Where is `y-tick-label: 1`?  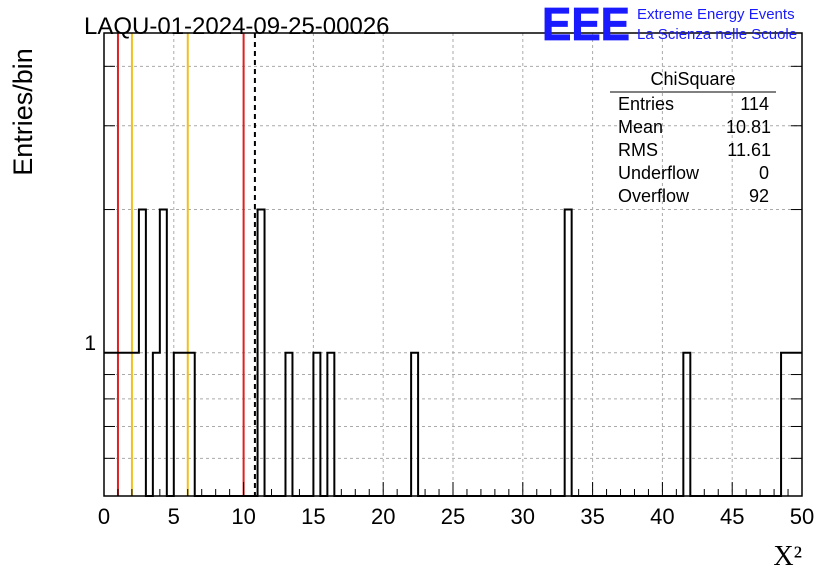 y-tick-label: 1 is located at coordinates (90, 343).